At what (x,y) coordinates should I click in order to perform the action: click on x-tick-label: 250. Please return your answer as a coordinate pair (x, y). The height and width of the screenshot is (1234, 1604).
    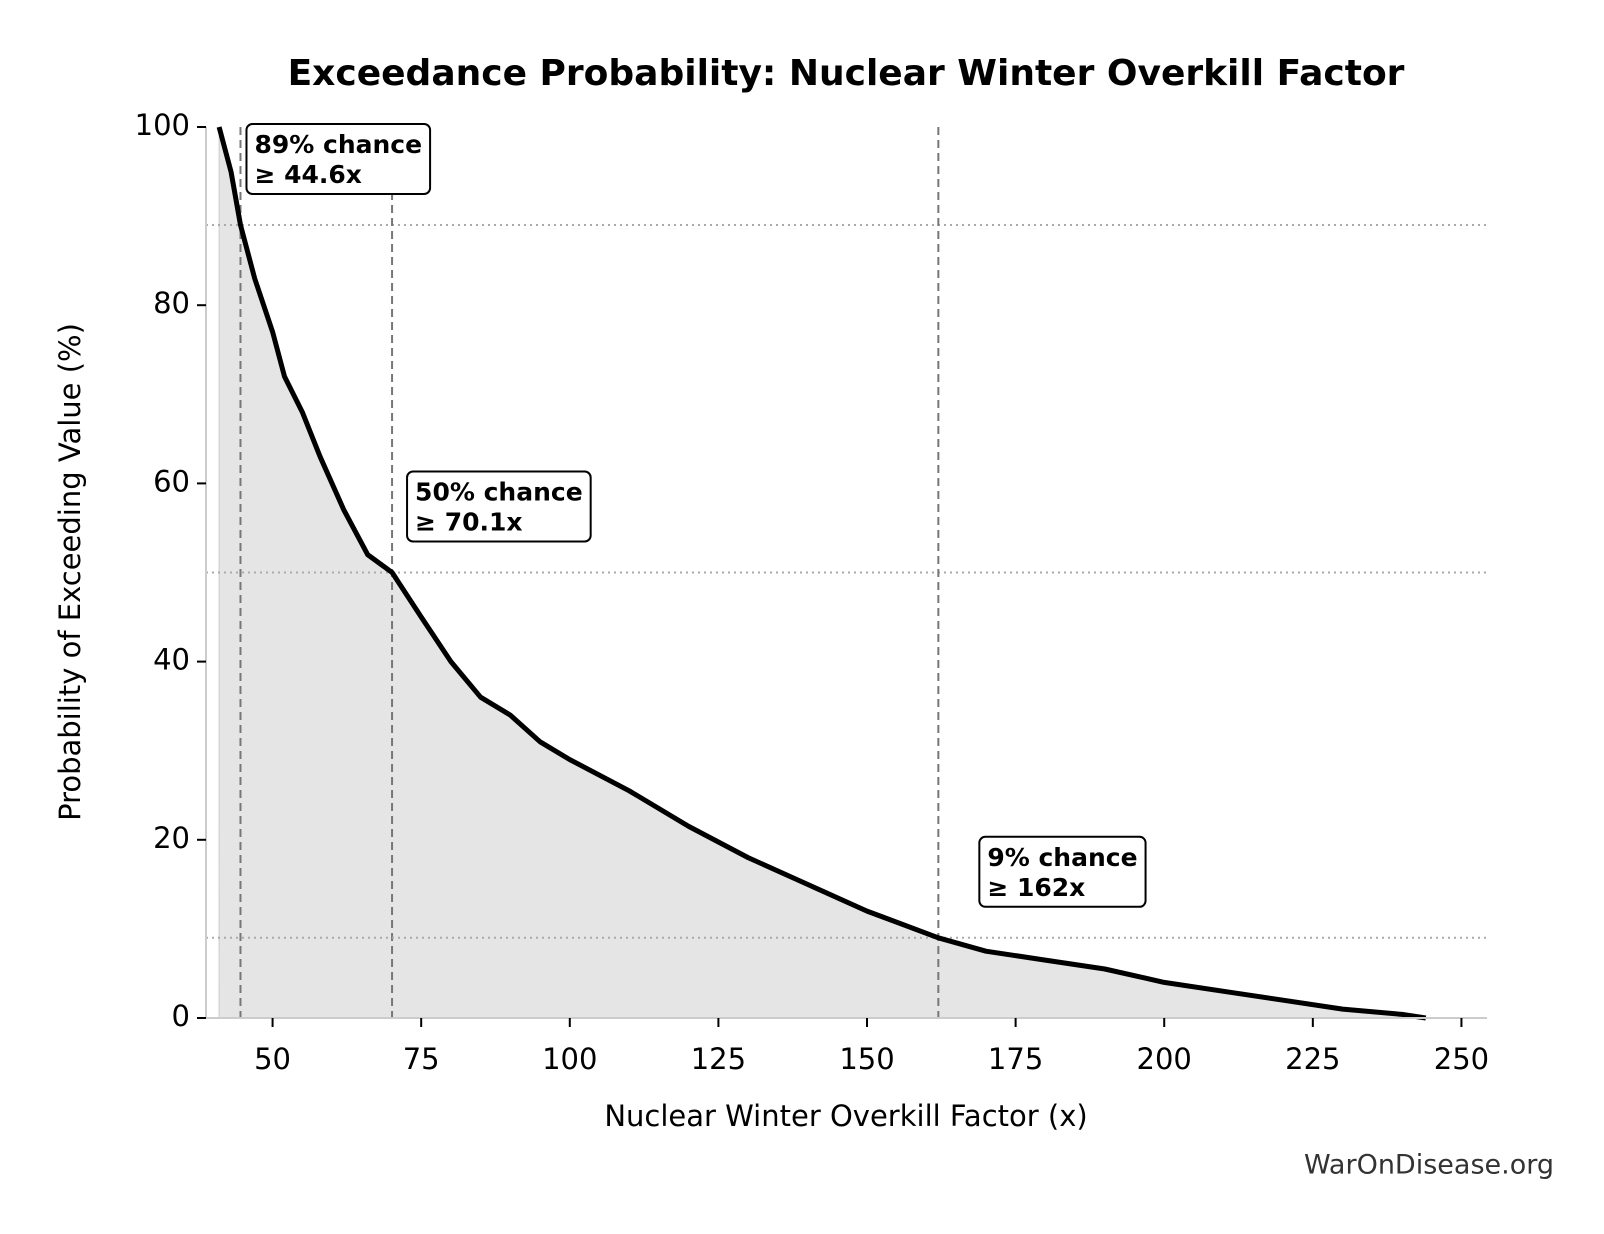
    Looking at the image, I should click on (1461, 1059).